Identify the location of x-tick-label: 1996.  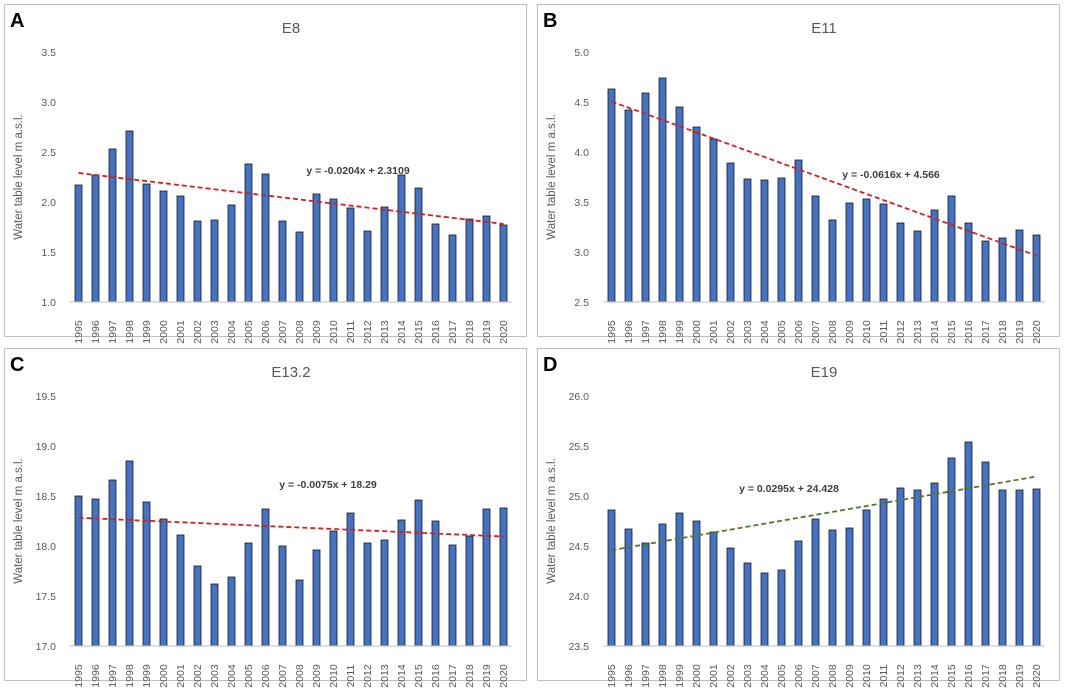
(96, 676).